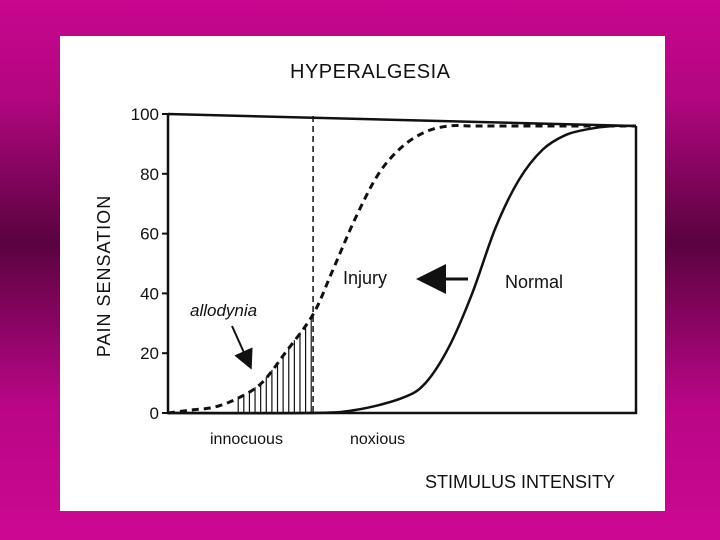 The image size is (720, 540). What do you see at coordinates (370, 72) in the screenshot?
I see `chart-title: HYPERALGESIA` at bounding box center [370, 72].